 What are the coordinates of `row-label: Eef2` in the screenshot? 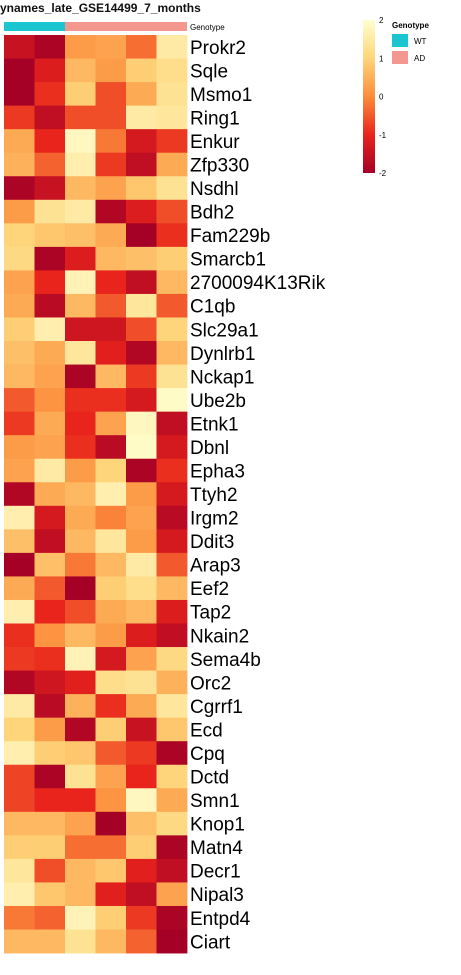 It's located at (209, 589).